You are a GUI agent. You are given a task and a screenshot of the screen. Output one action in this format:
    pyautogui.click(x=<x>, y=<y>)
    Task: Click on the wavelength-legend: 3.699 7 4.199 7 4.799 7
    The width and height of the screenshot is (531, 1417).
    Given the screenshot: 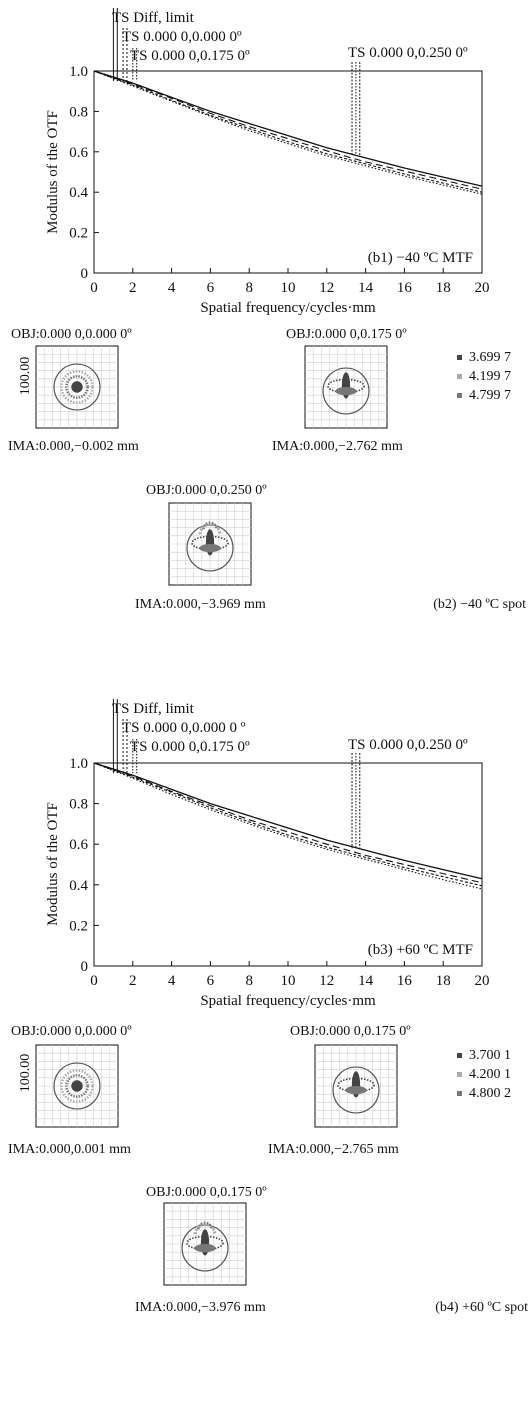 What is the action you would take?
    pyautogui.click(x=484, y=376)
    